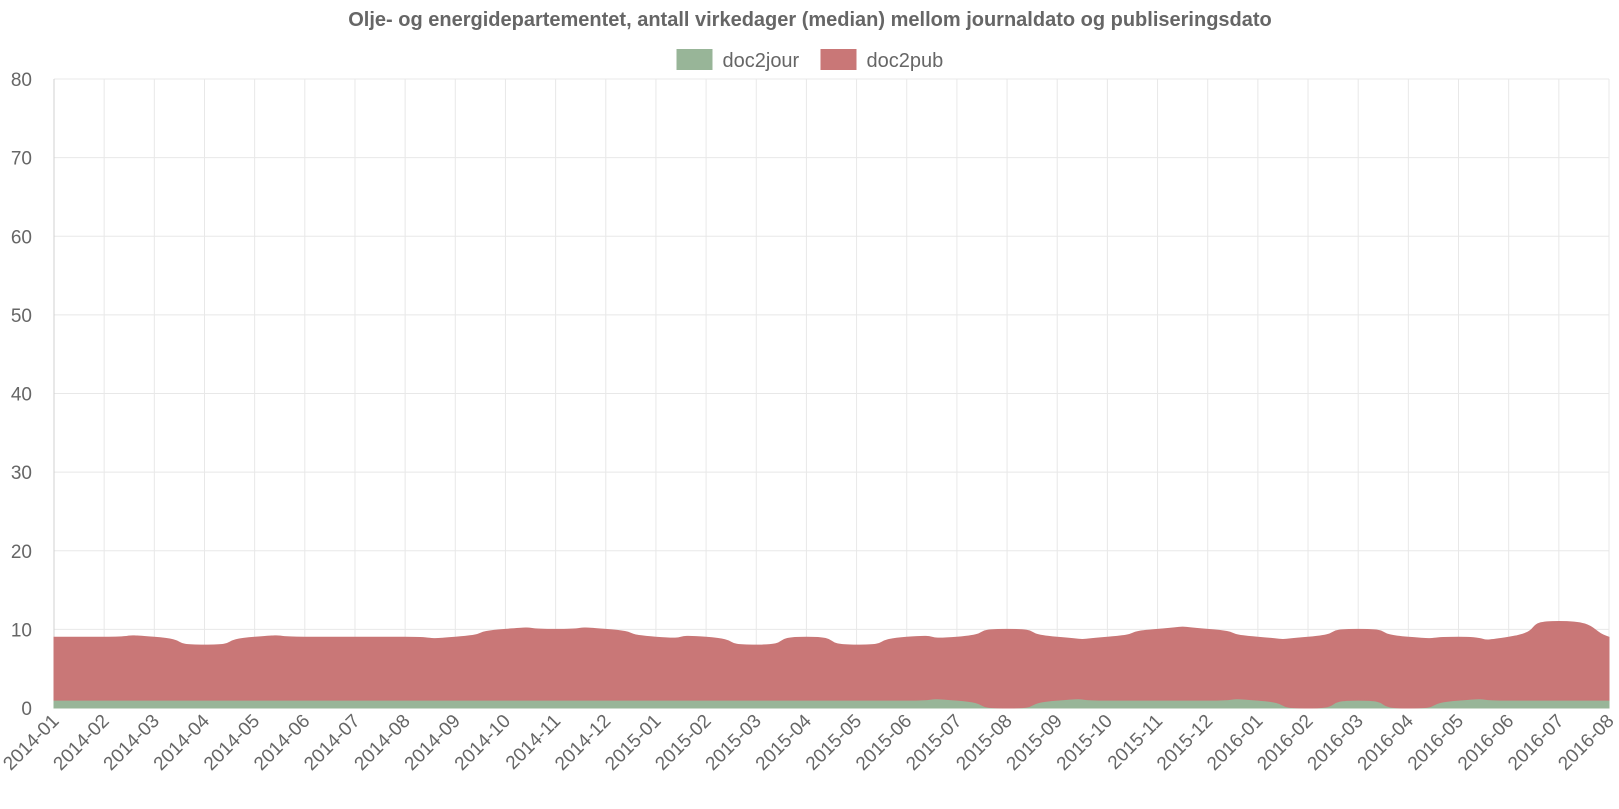  Describe the element at coordinates (1586, 743) in the screenshot. I see `x-tick-label: 2016-08` at that location.